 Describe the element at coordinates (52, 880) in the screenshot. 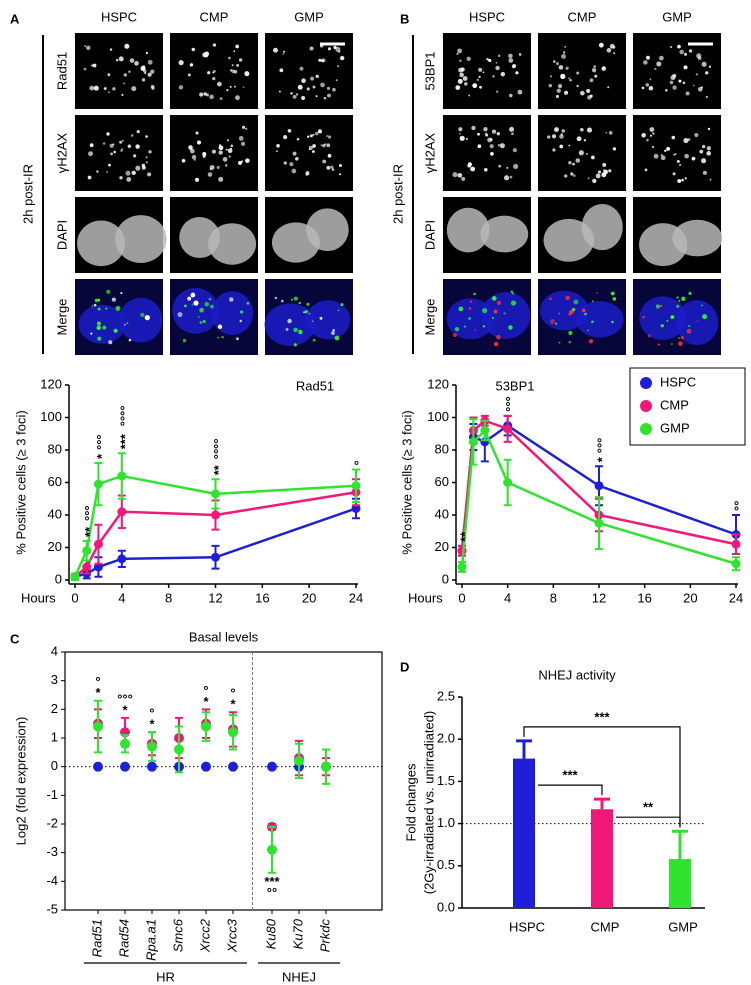

I see `y-tick-label: -4` at that location.